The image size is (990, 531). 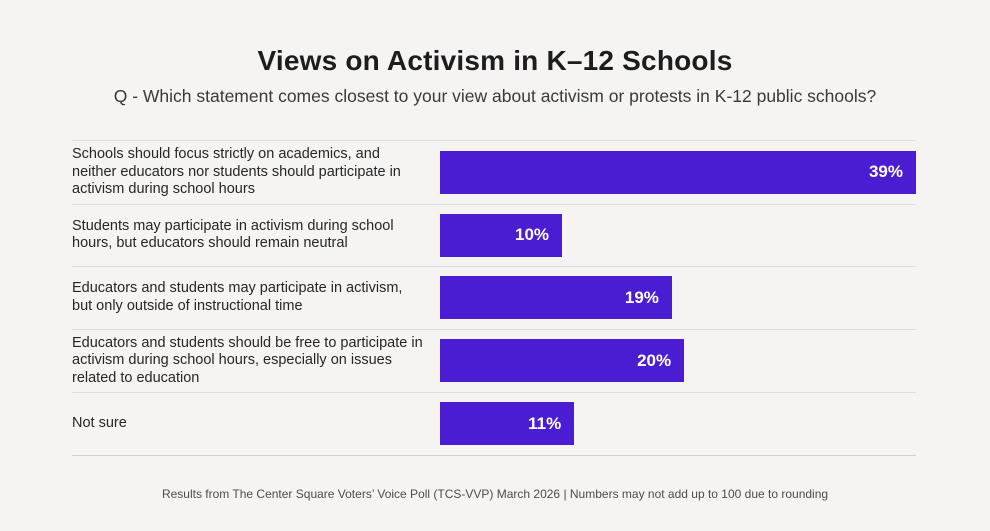 I want to click on chart-title: Views on Activism in K–12 Schools, so click(x=495, y=60).